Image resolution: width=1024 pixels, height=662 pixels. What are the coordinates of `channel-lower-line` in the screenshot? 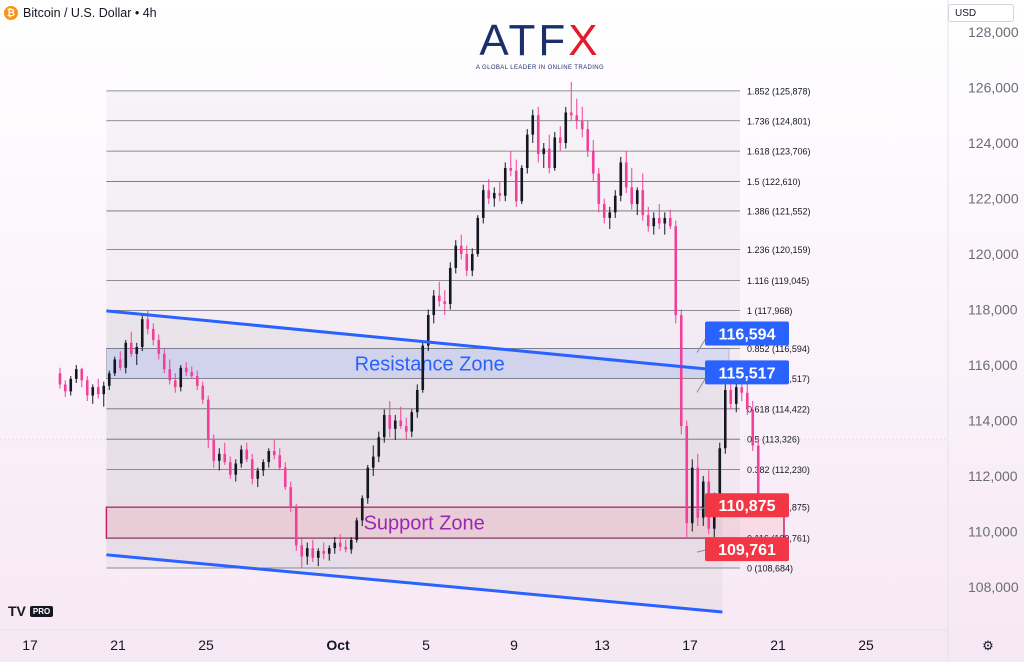 It's located at (414, 583).